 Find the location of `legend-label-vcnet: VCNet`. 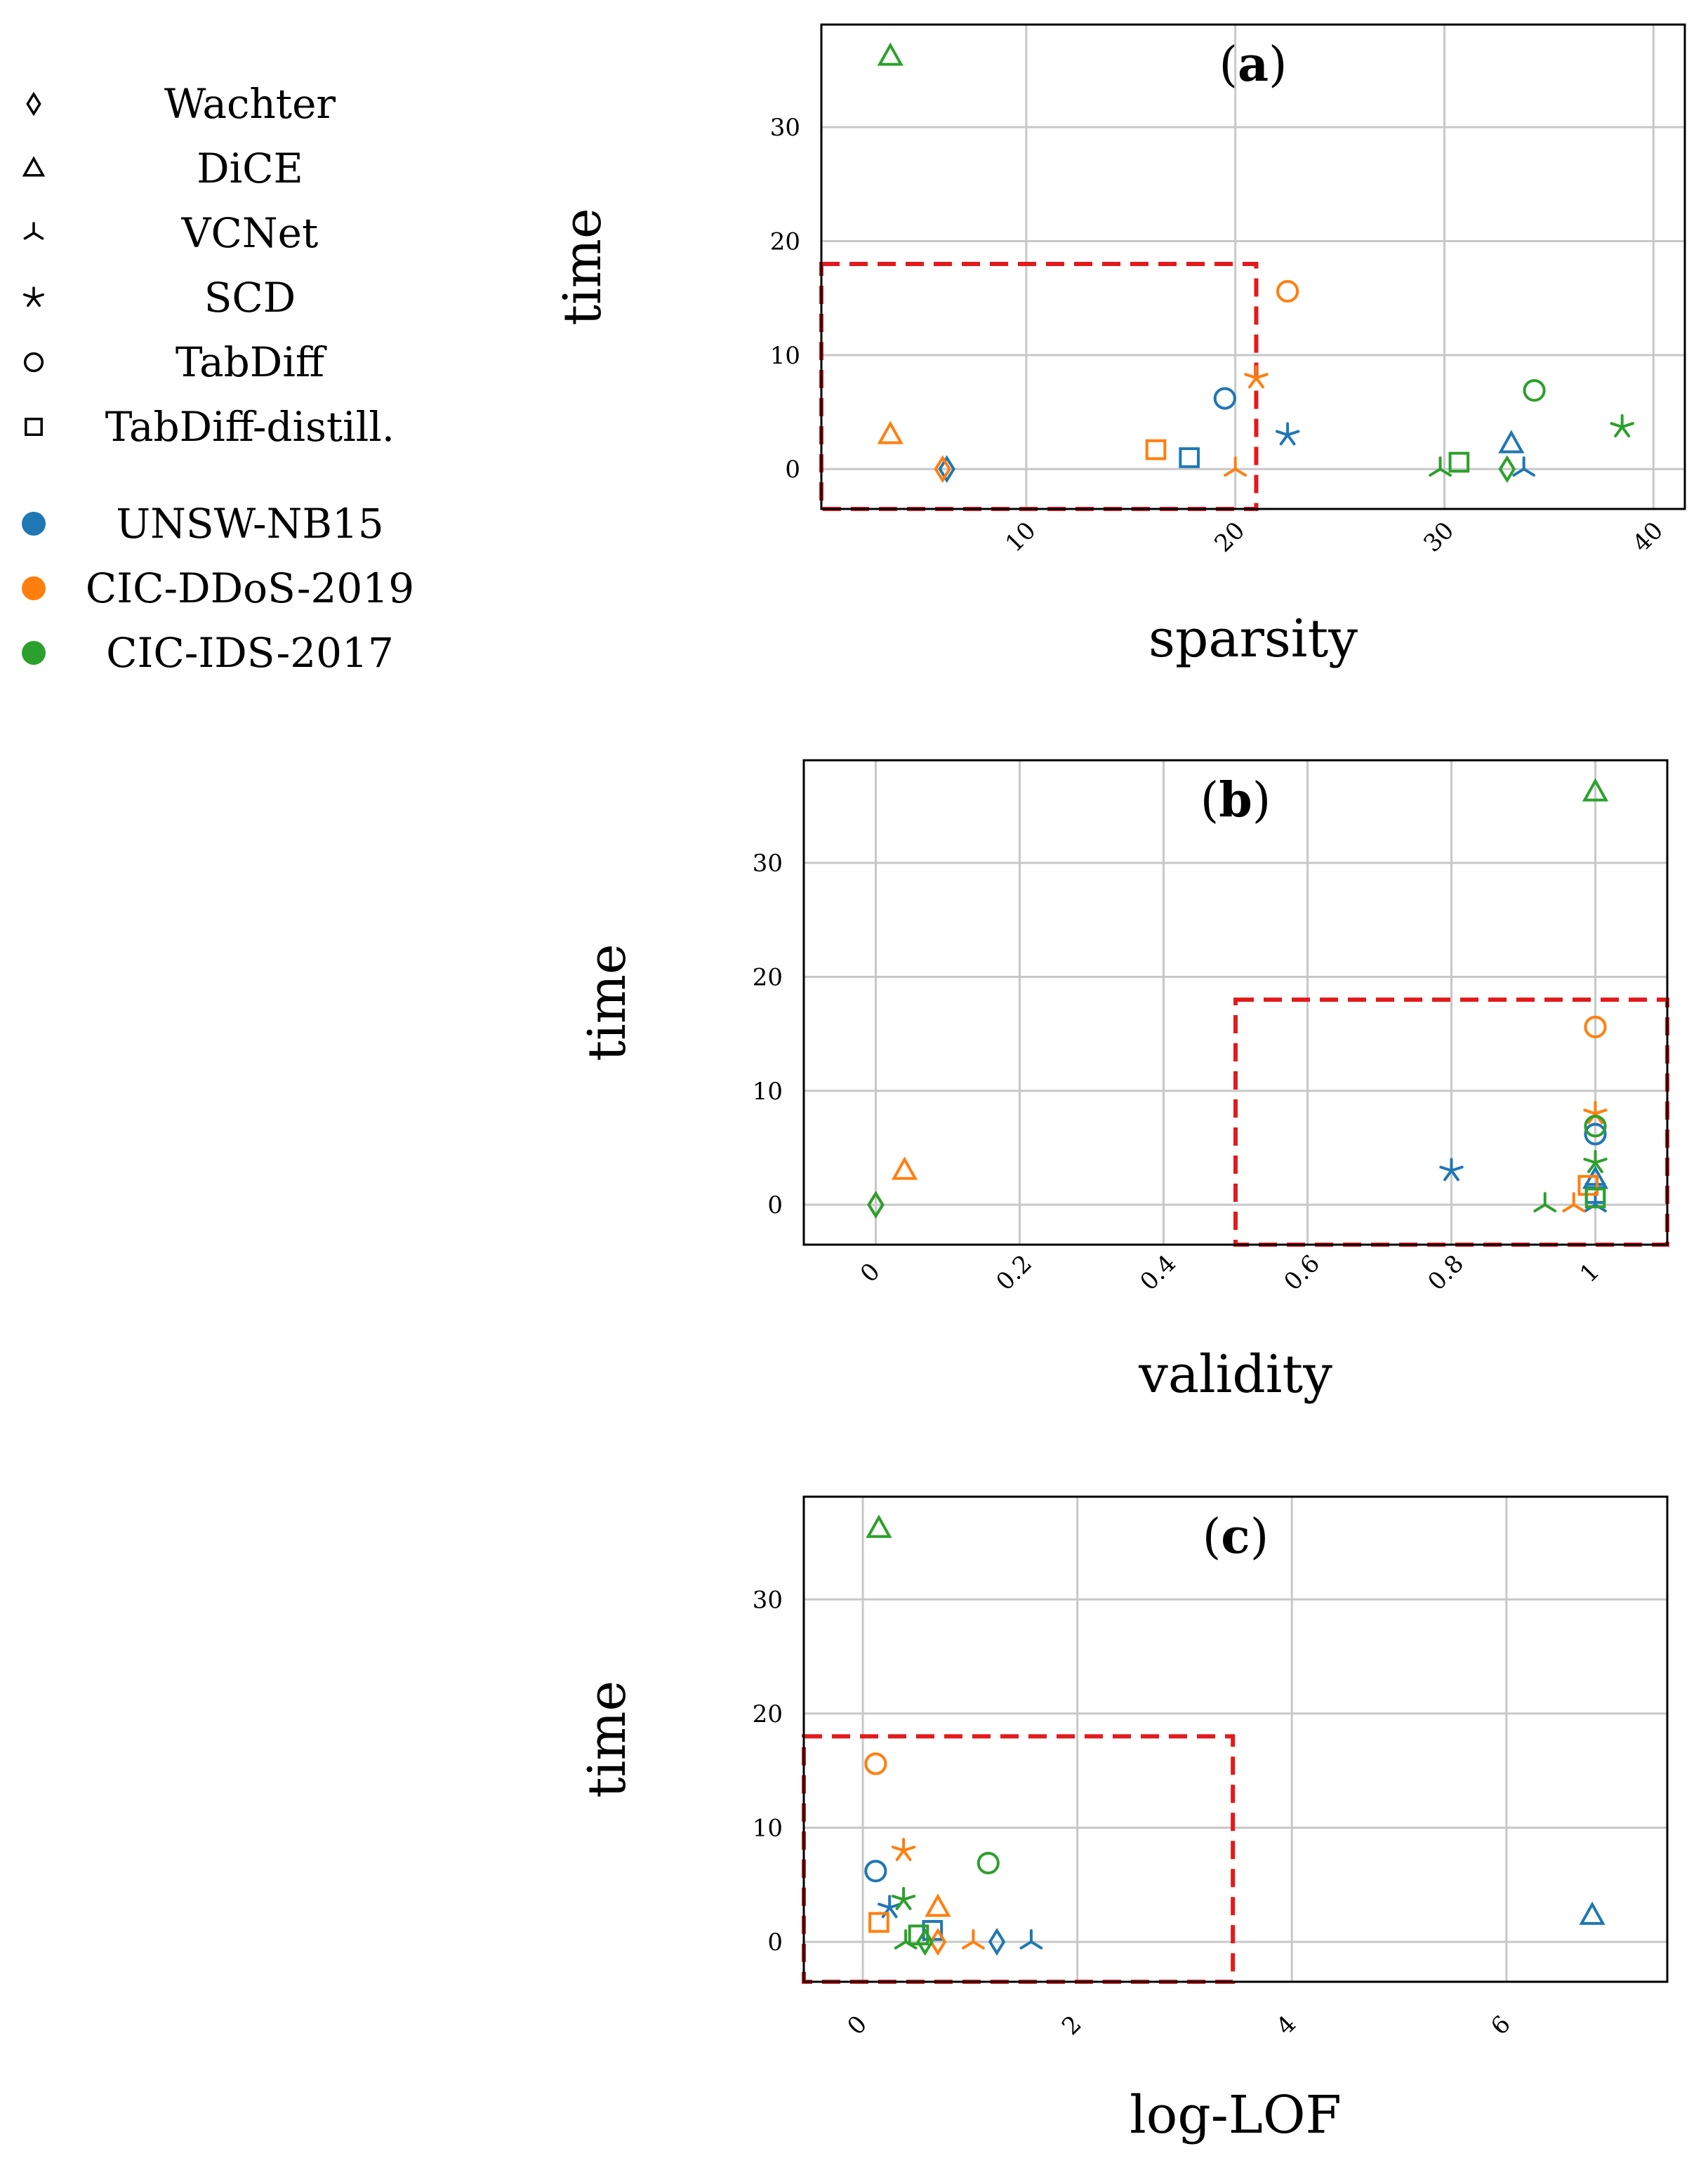

legend-label-vcnet: VCNet is located at coordinates (250, 233).